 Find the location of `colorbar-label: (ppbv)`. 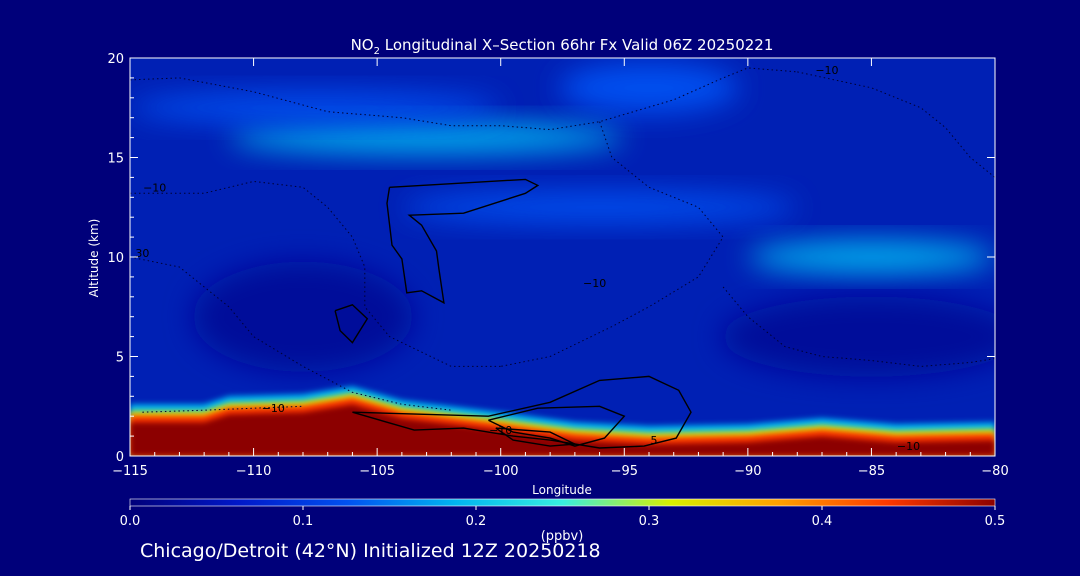

colorbar-label: (ppbv) is located at coordinates (562, 536).